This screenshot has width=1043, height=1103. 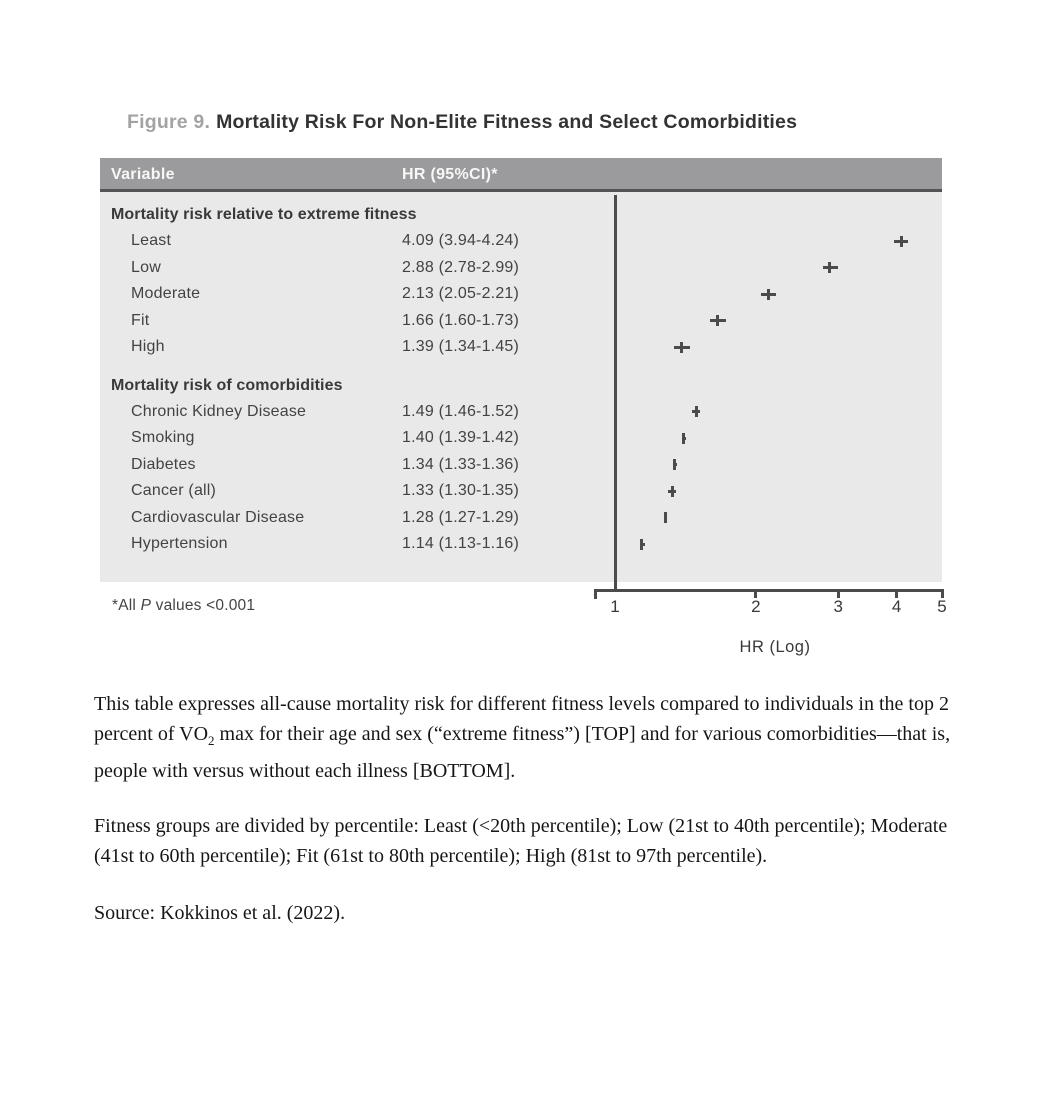 I want to click on row-label: Chronic Kidney Disease, so click(x=219, y=411).